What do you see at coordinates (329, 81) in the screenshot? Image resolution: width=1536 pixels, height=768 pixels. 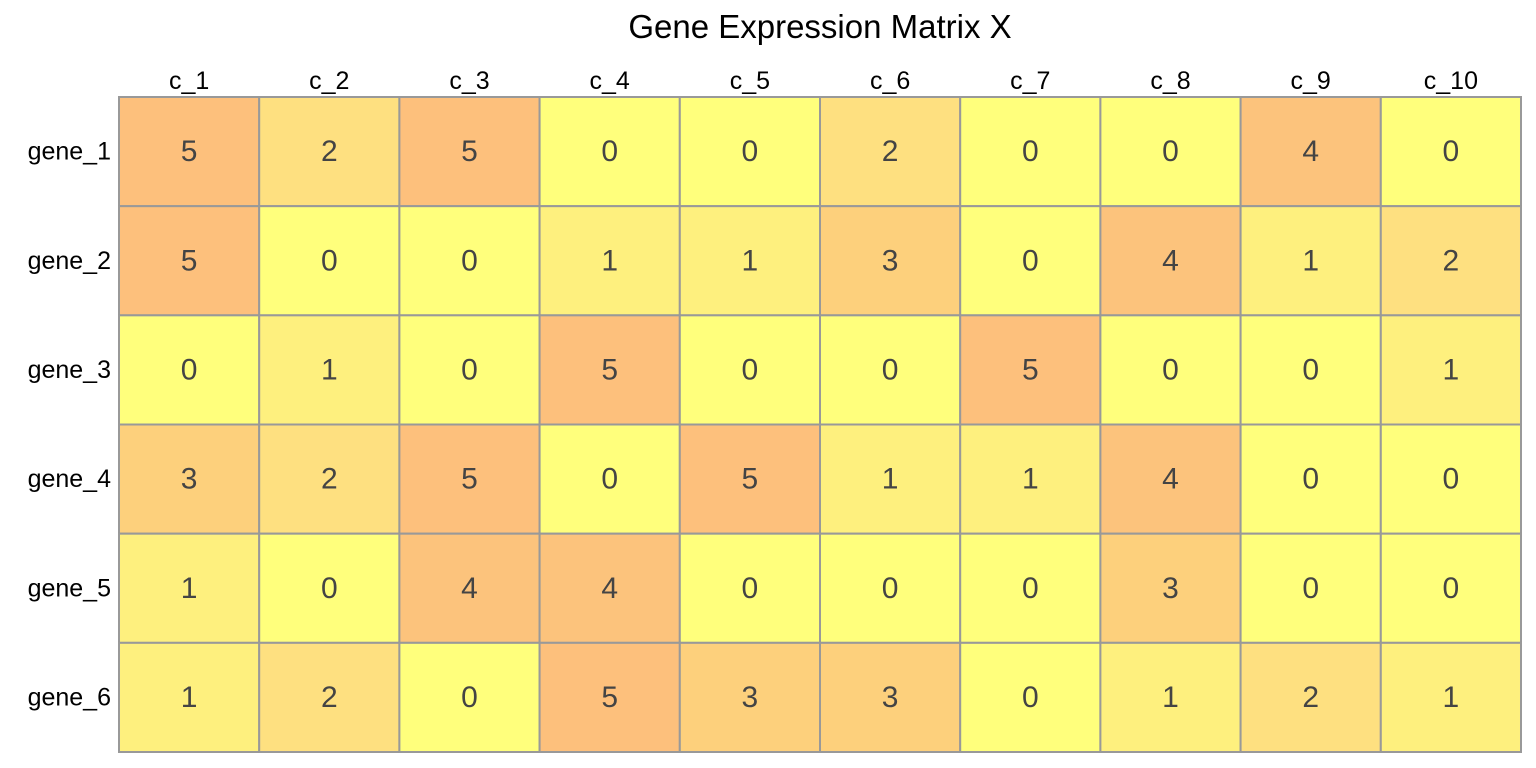 I see `column-label: c_2` at bounding box center [329, 81].